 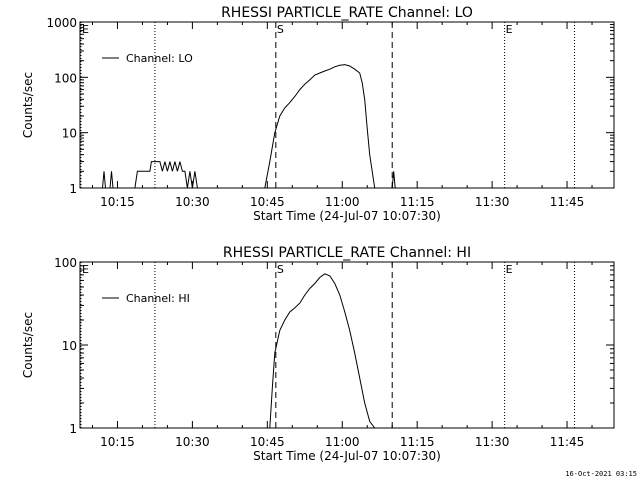 I want to click on legend-label: Channel: LO, so click(x=159, y=58).